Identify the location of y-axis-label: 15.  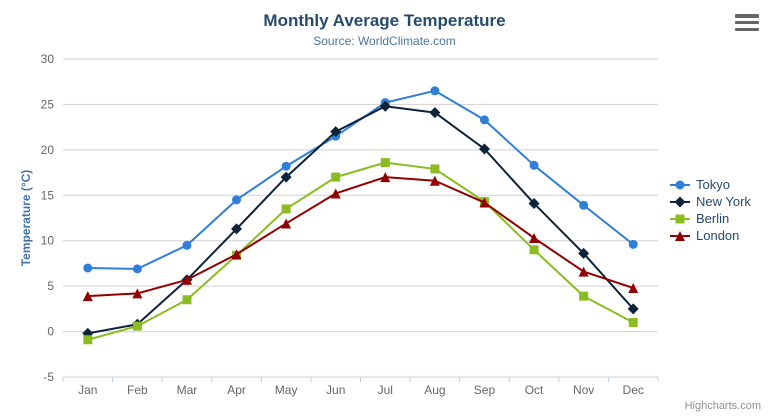
(48, 195).